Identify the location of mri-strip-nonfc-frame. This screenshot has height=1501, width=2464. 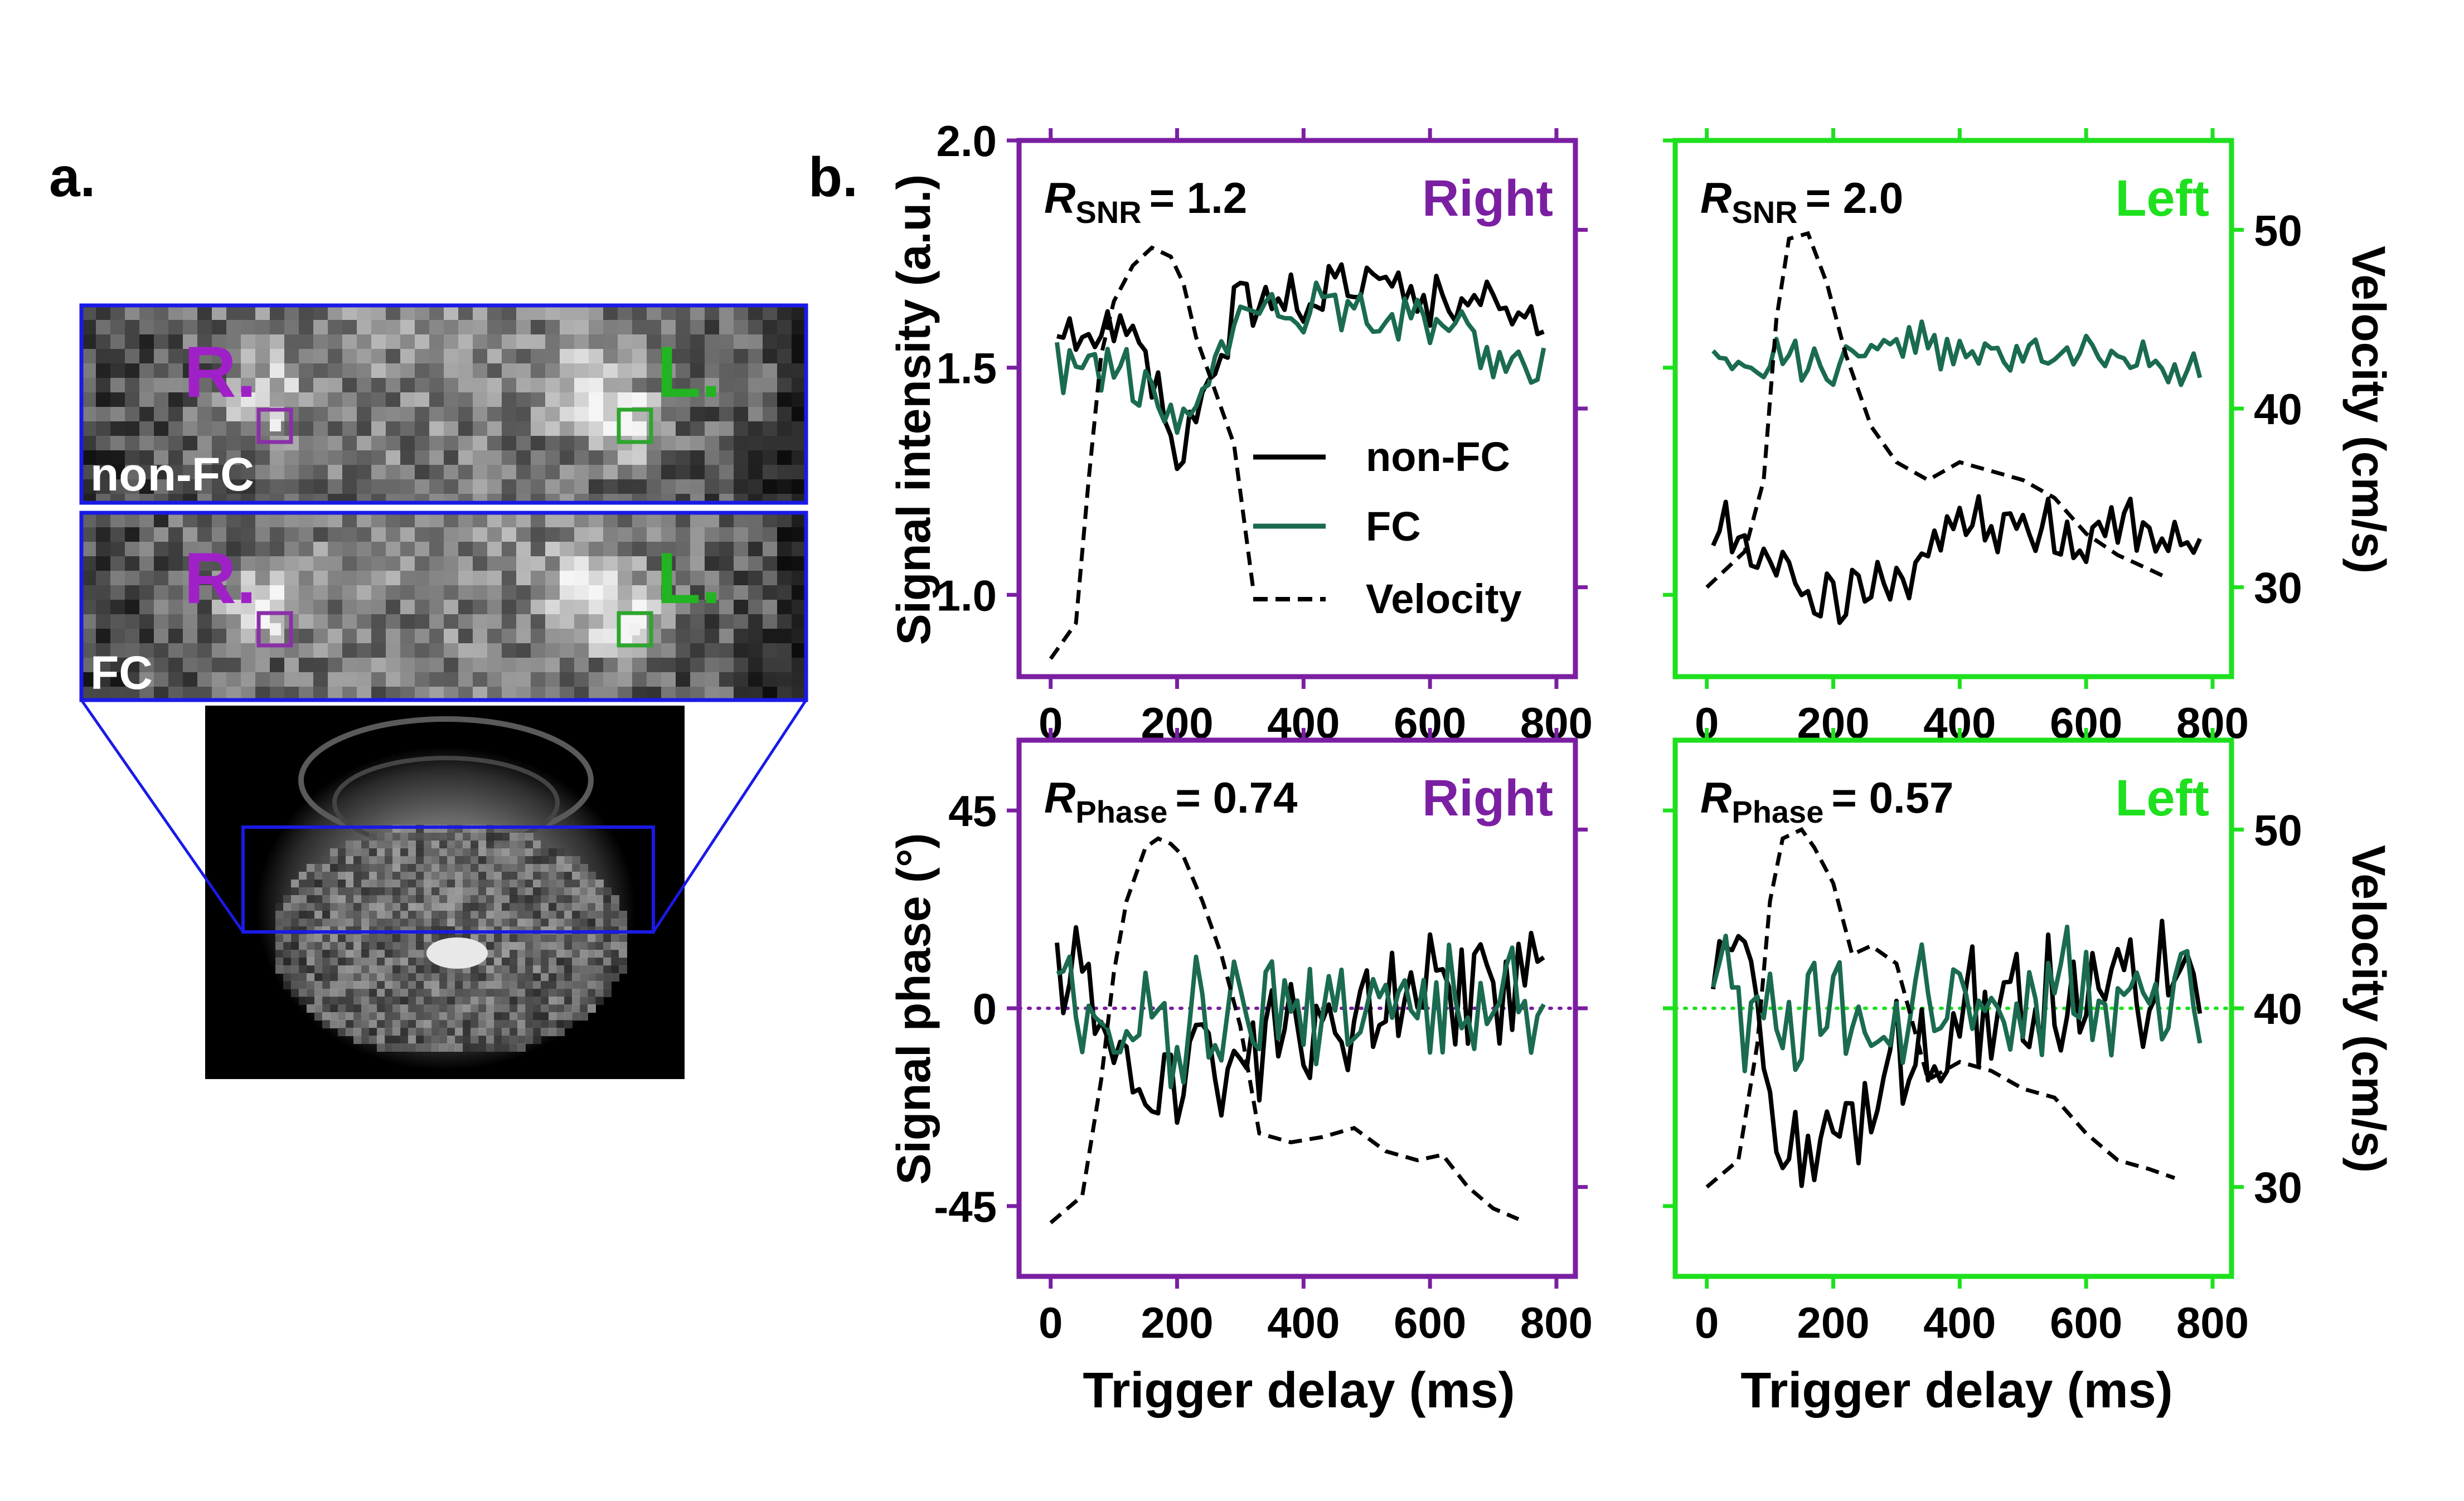
(443, 404).